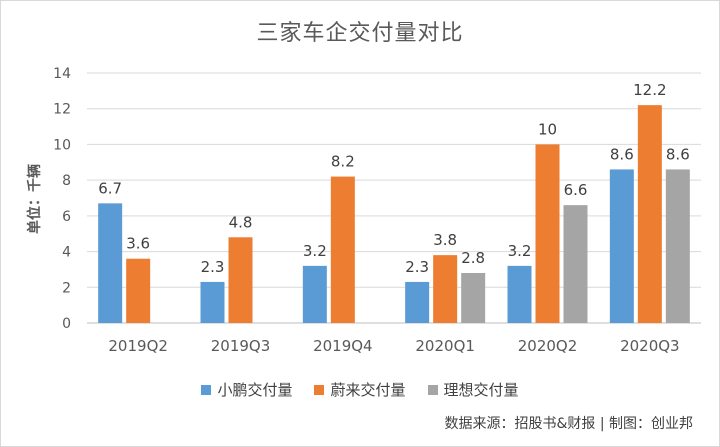  Describe the element at coordinates (206, 389) in the screenshot. I see `legend-swatch-xpeng` at that location.